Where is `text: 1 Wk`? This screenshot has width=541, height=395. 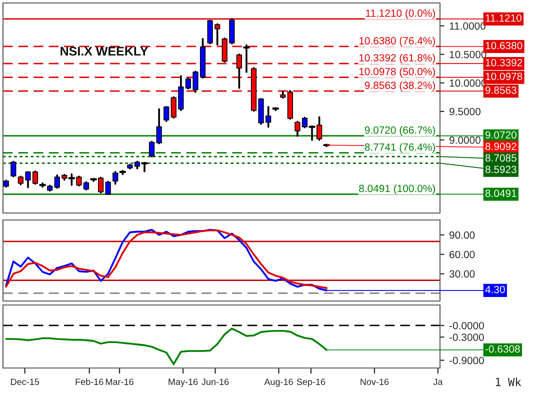 text: 1 Wk is located at coordinates (509, 382).